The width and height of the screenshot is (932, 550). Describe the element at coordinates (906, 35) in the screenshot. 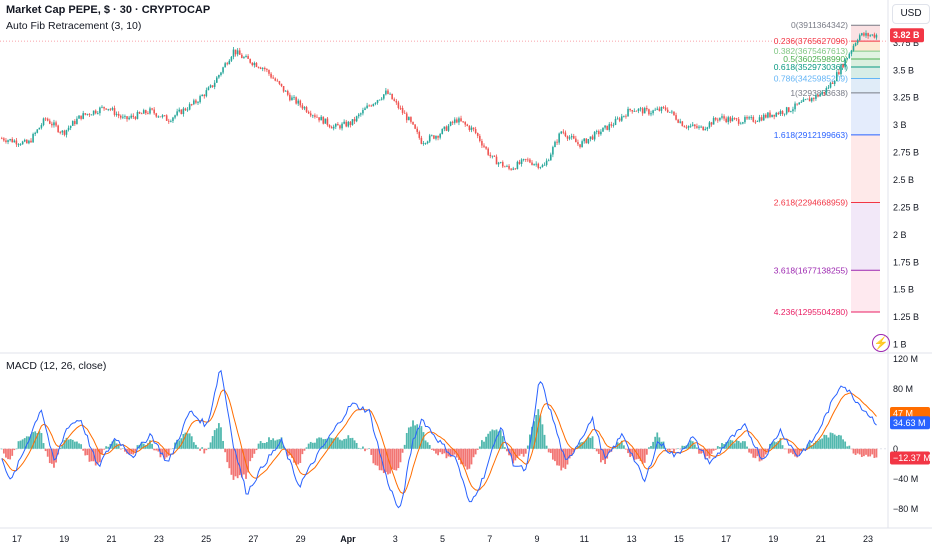

I see `last-price-label: 3.82 B` at that location.